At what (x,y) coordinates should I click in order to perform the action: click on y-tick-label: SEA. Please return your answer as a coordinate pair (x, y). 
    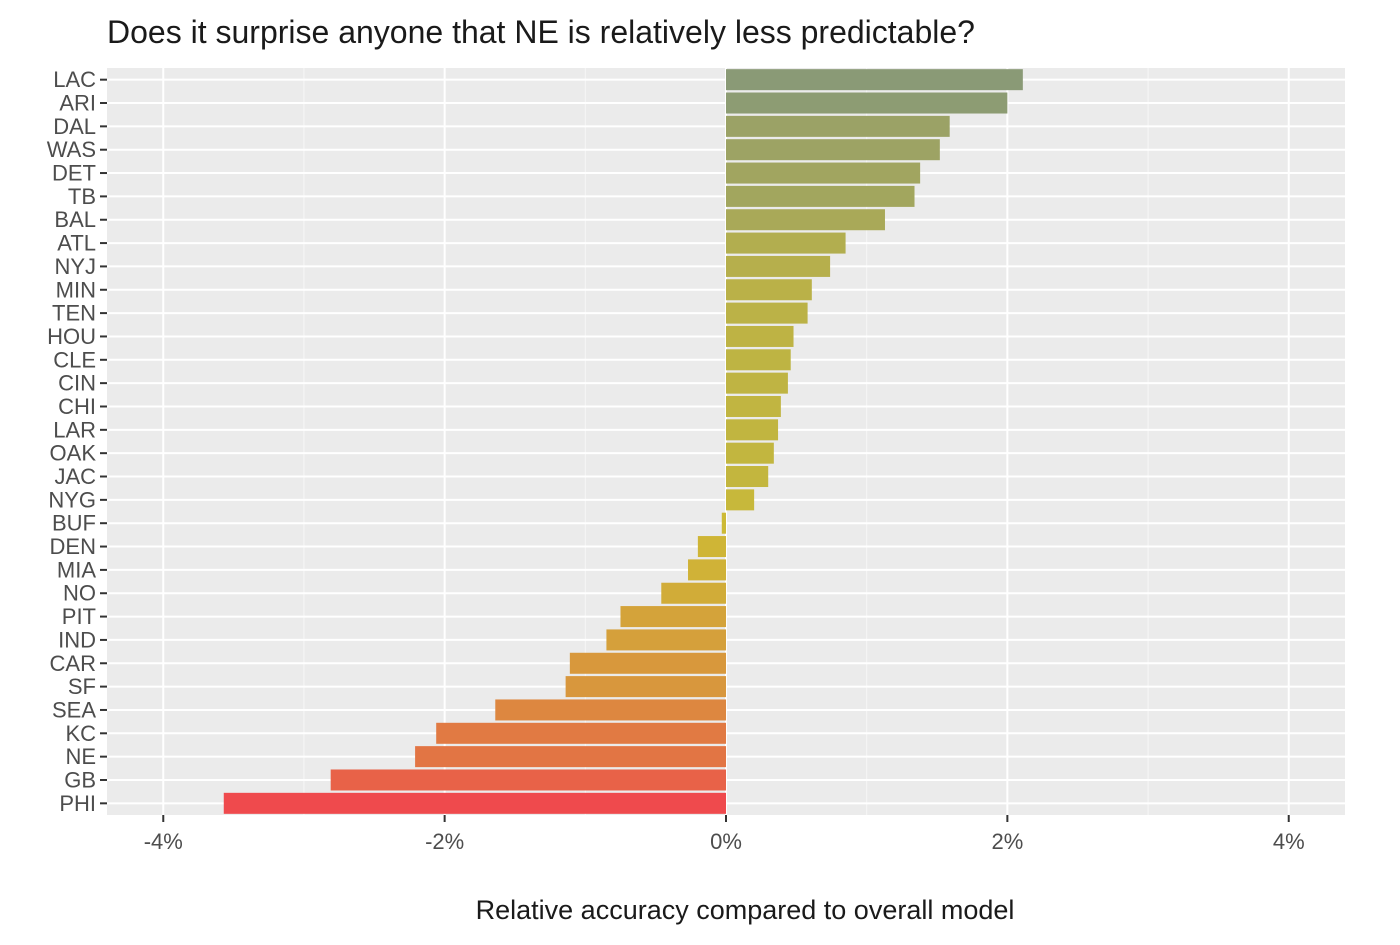
    Looking at the image, I should click on (74, 709).